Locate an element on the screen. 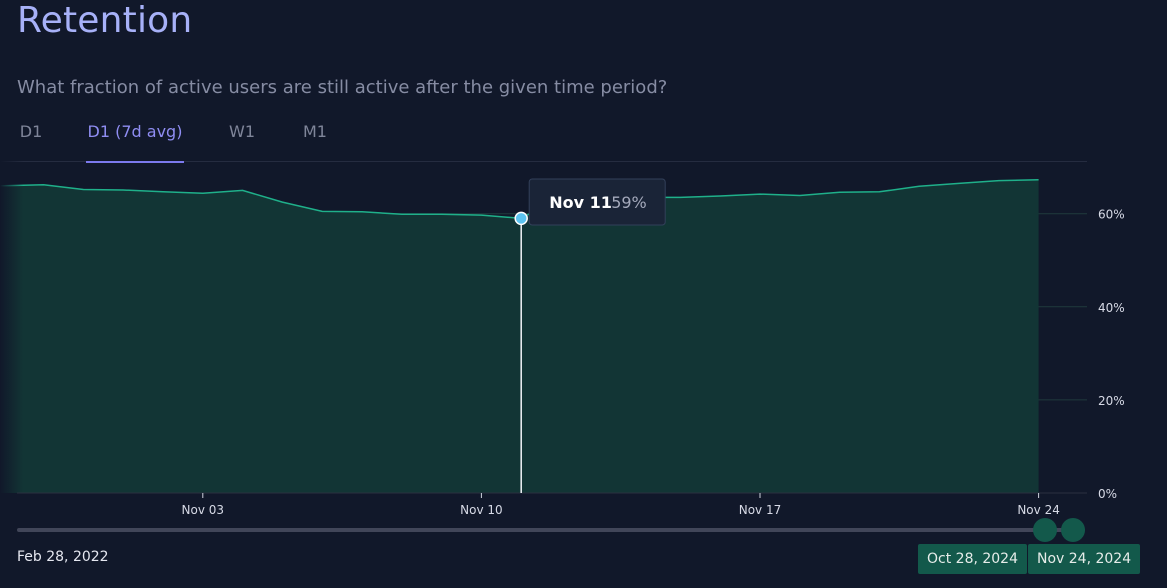 This screenshot has width=1167, height=588. range-end-date: Nov 24, 2024 is located at coordinates (1084, 559).